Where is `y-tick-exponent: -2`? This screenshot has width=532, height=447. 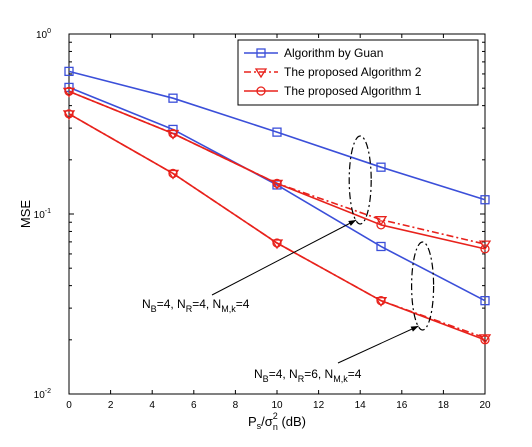 y-tick-exponent: -2 is located at coordinates (48, 391).